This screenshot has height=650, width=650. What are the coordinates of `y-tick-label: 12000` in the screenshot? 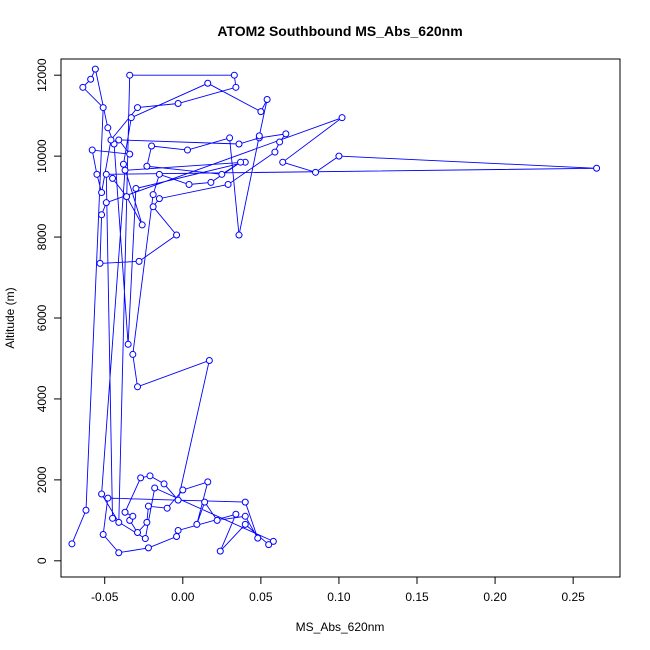 It's located at (42, 75).